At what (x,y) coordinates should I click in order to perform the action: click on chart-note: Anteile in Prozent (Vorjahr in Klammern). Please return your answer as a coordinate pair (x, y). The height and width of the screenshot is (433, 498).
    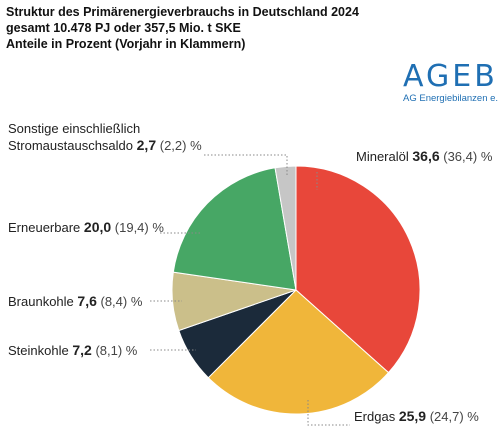
    Looking at the image, I should click on (126, 44).